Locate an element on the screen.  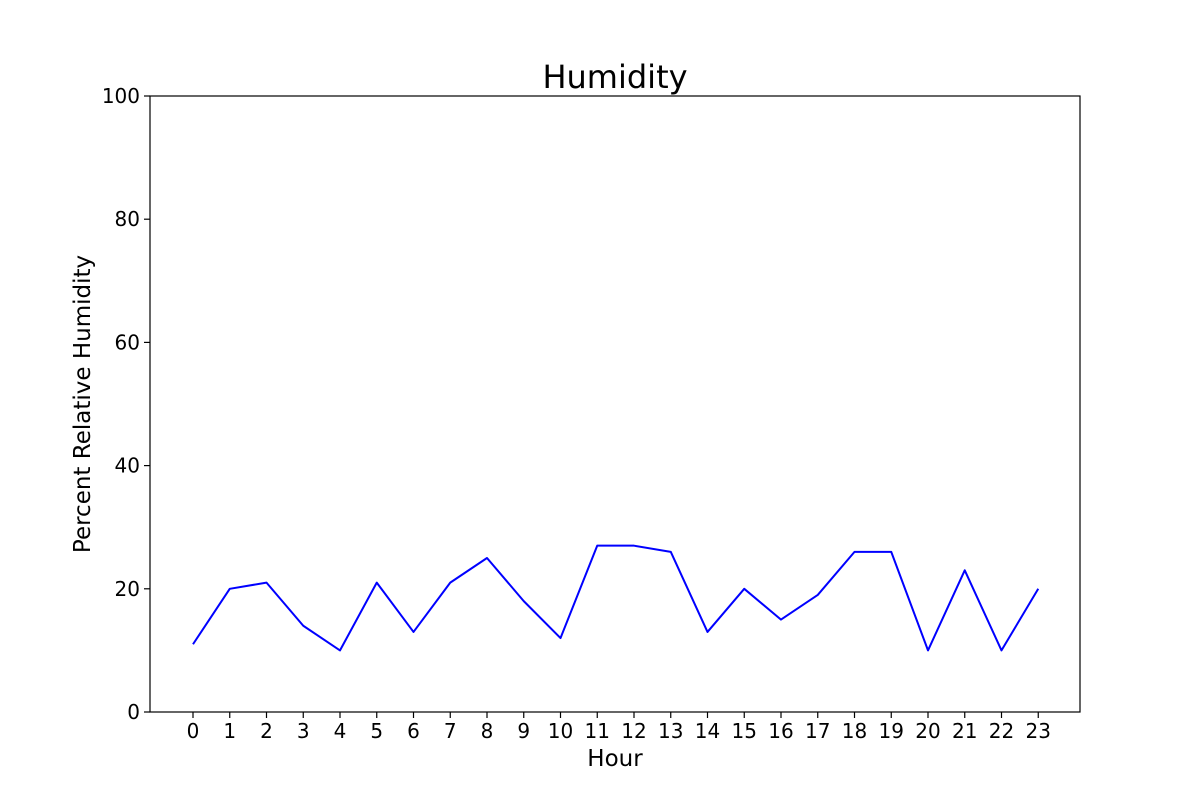
x-tick-label: 18 is located at coordinates (854, 731).